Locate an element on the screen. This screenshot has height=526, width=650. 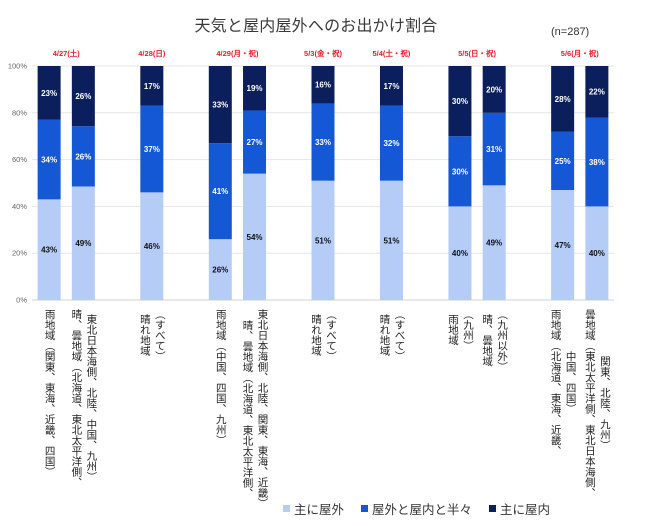
data-label-indoor: 22% is located at coordinates (597, 92).